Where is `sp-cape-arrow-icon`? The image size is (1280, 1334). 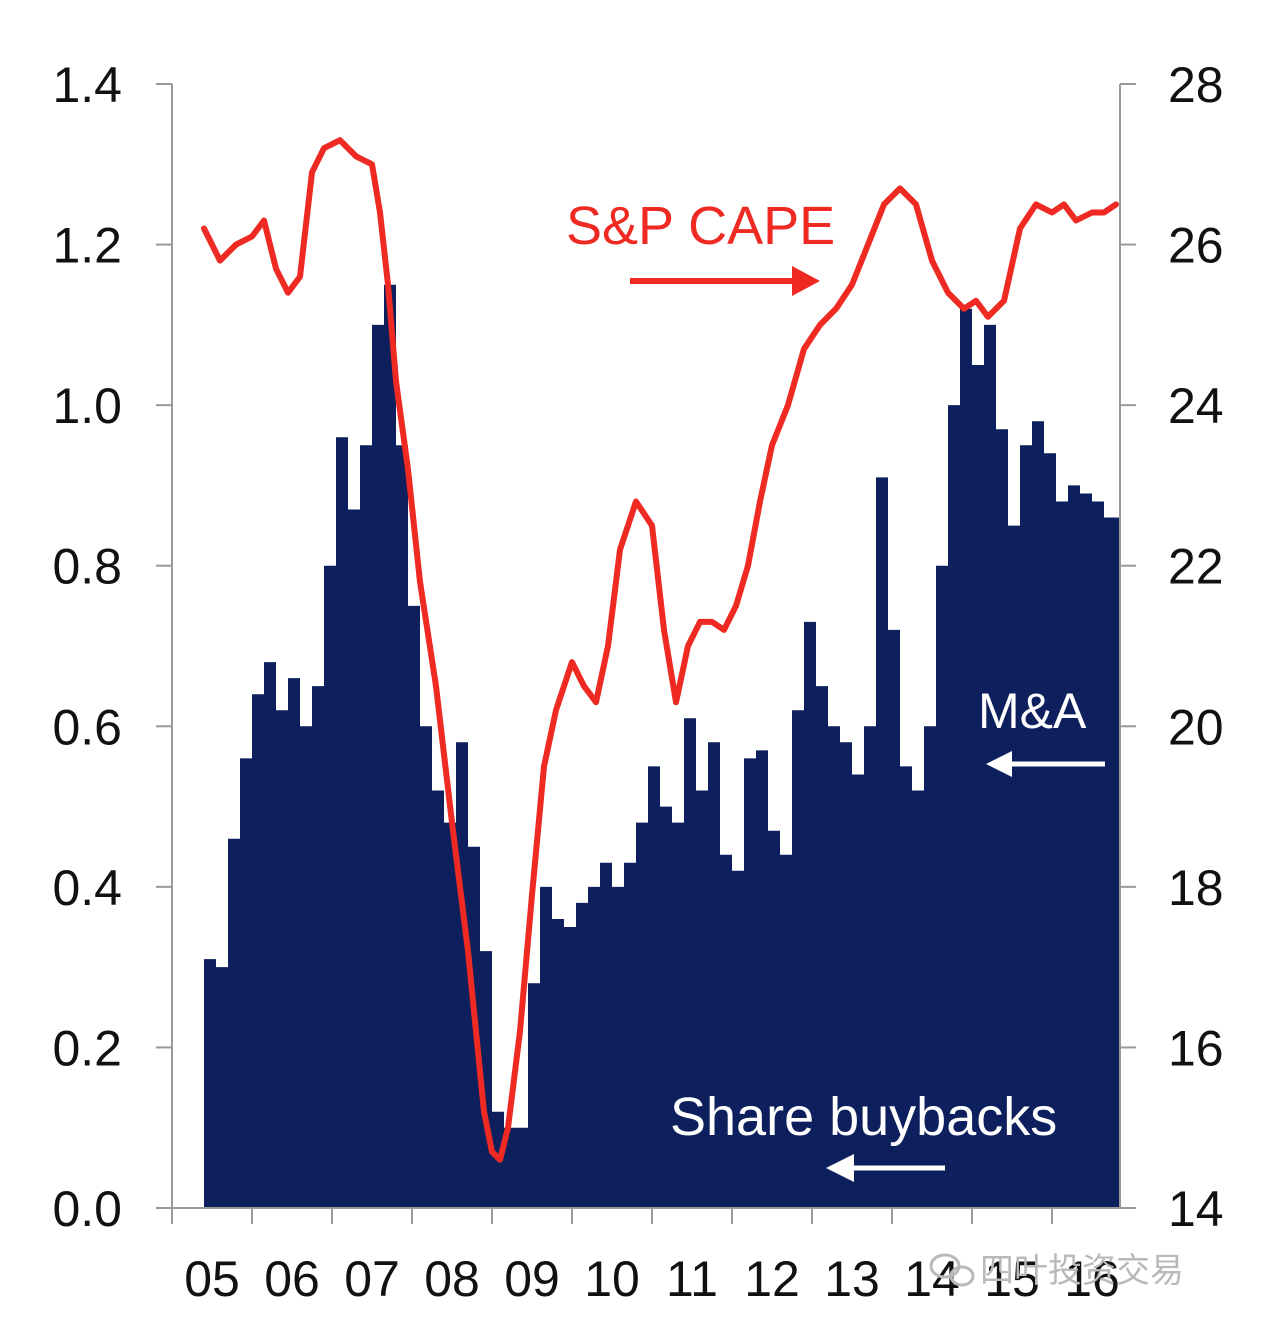 sp-cape-arrow-icon is located at coordinates (725, 281).